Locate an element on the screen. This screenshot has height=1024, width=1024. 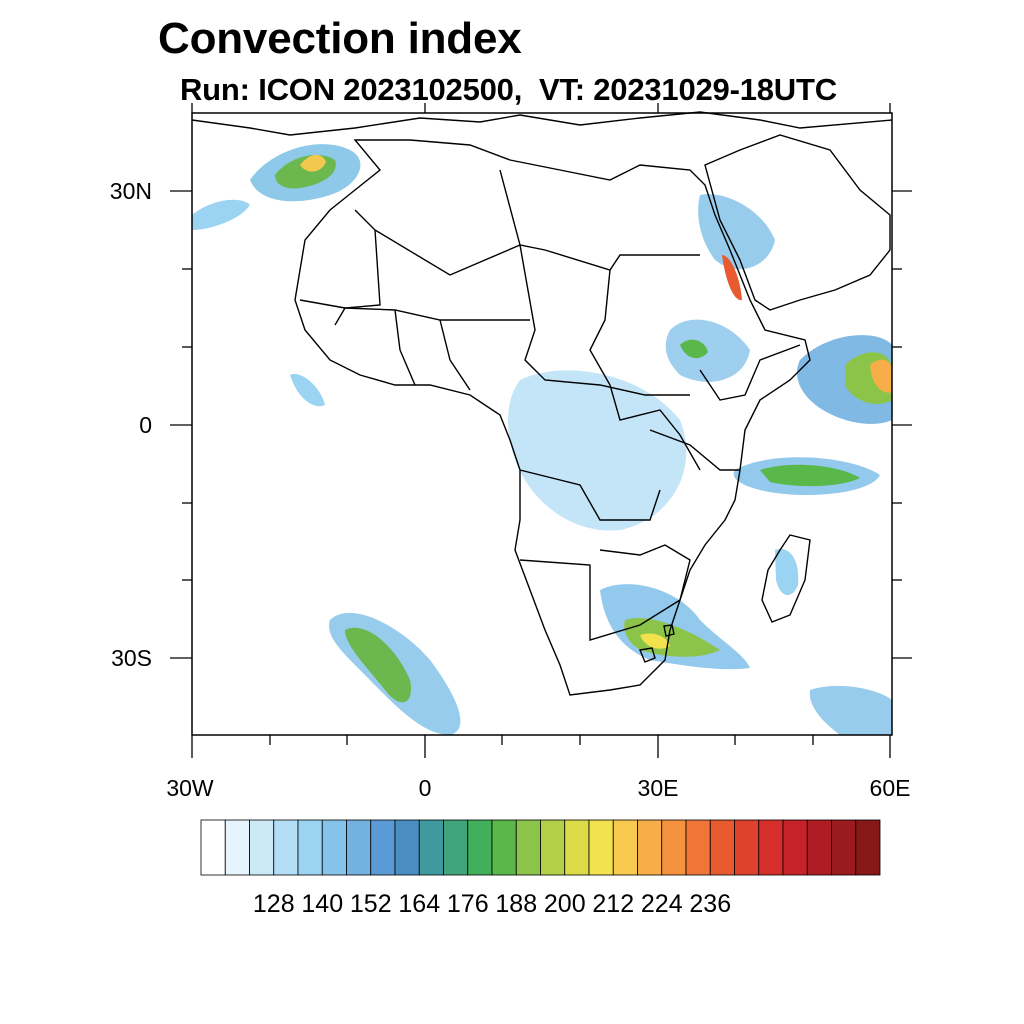
colorbar-label: 212 is located at coordinates (613, 904).